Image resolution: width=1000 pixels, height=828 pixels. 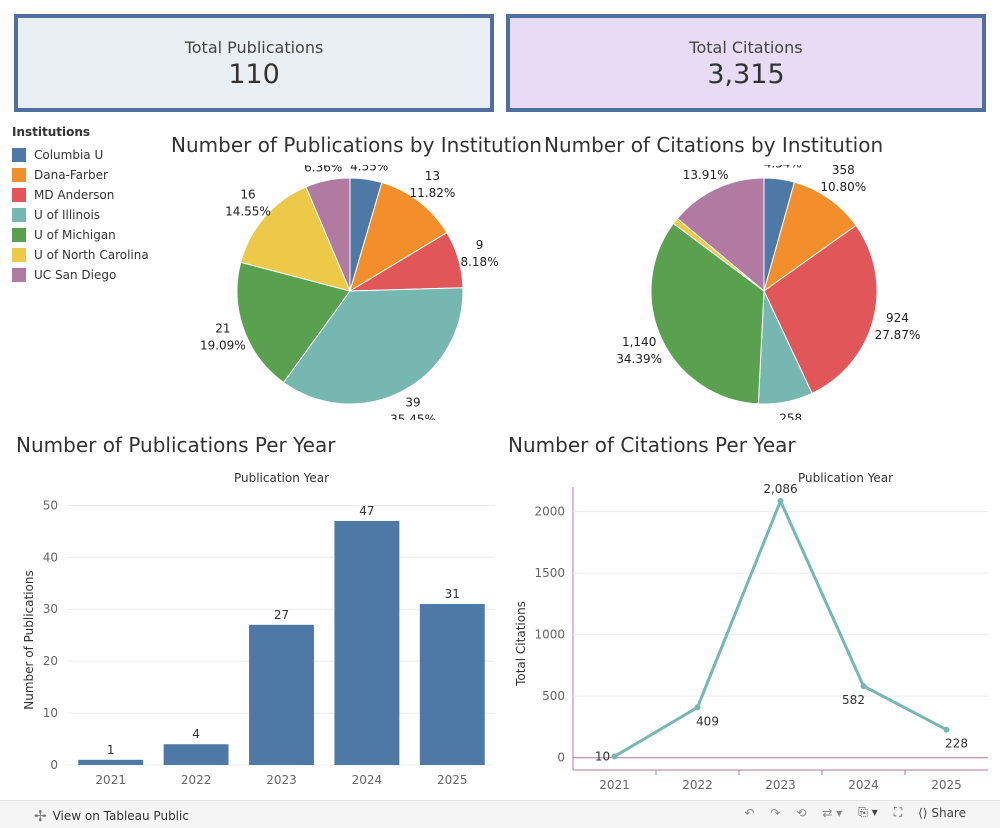 I want to click on bar-value-label: 1, so click(x=111, y=750).